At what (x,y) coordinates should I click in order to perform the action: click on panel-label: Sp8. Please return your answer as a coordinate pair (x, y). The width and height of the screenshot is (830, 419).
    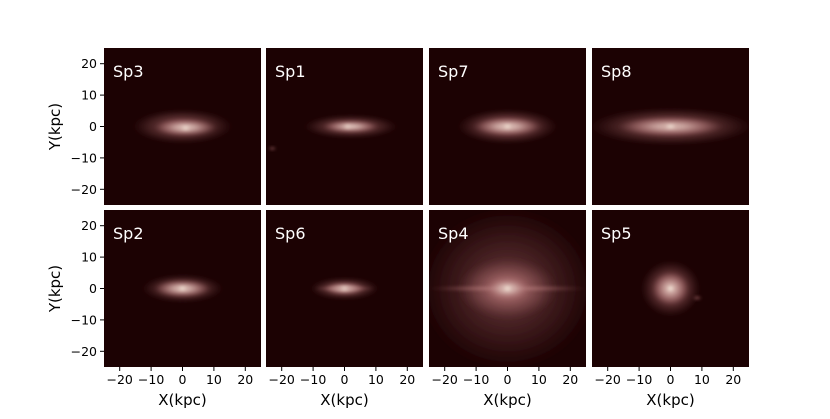
    Looking at the image, I should click on (616, 71).